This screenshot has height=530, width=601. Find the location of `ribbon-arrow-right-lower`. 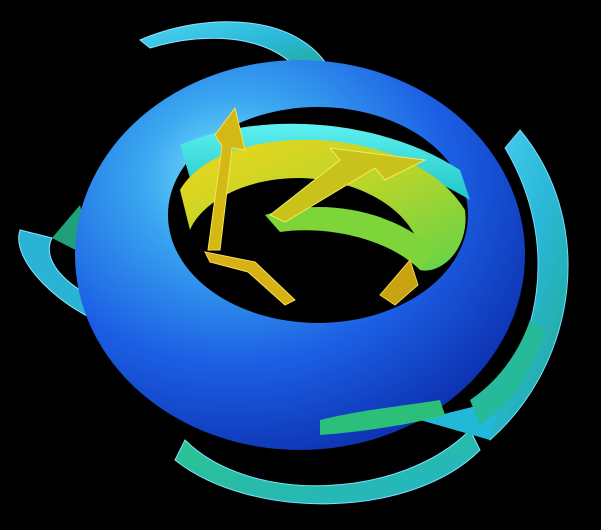

ribbon-arrow-right-lower is located at coordinates (507, 372).